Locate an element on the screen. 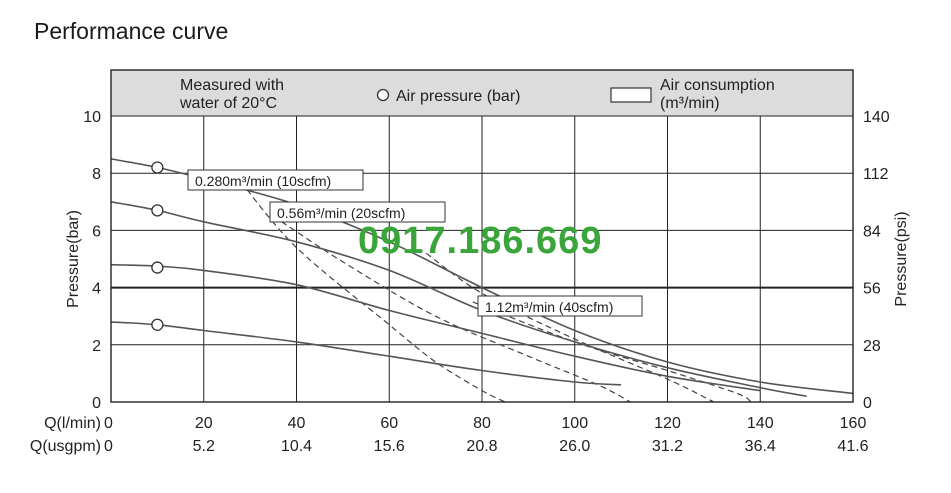  y-tick-right: 28 is located at coordinates (872, 346).